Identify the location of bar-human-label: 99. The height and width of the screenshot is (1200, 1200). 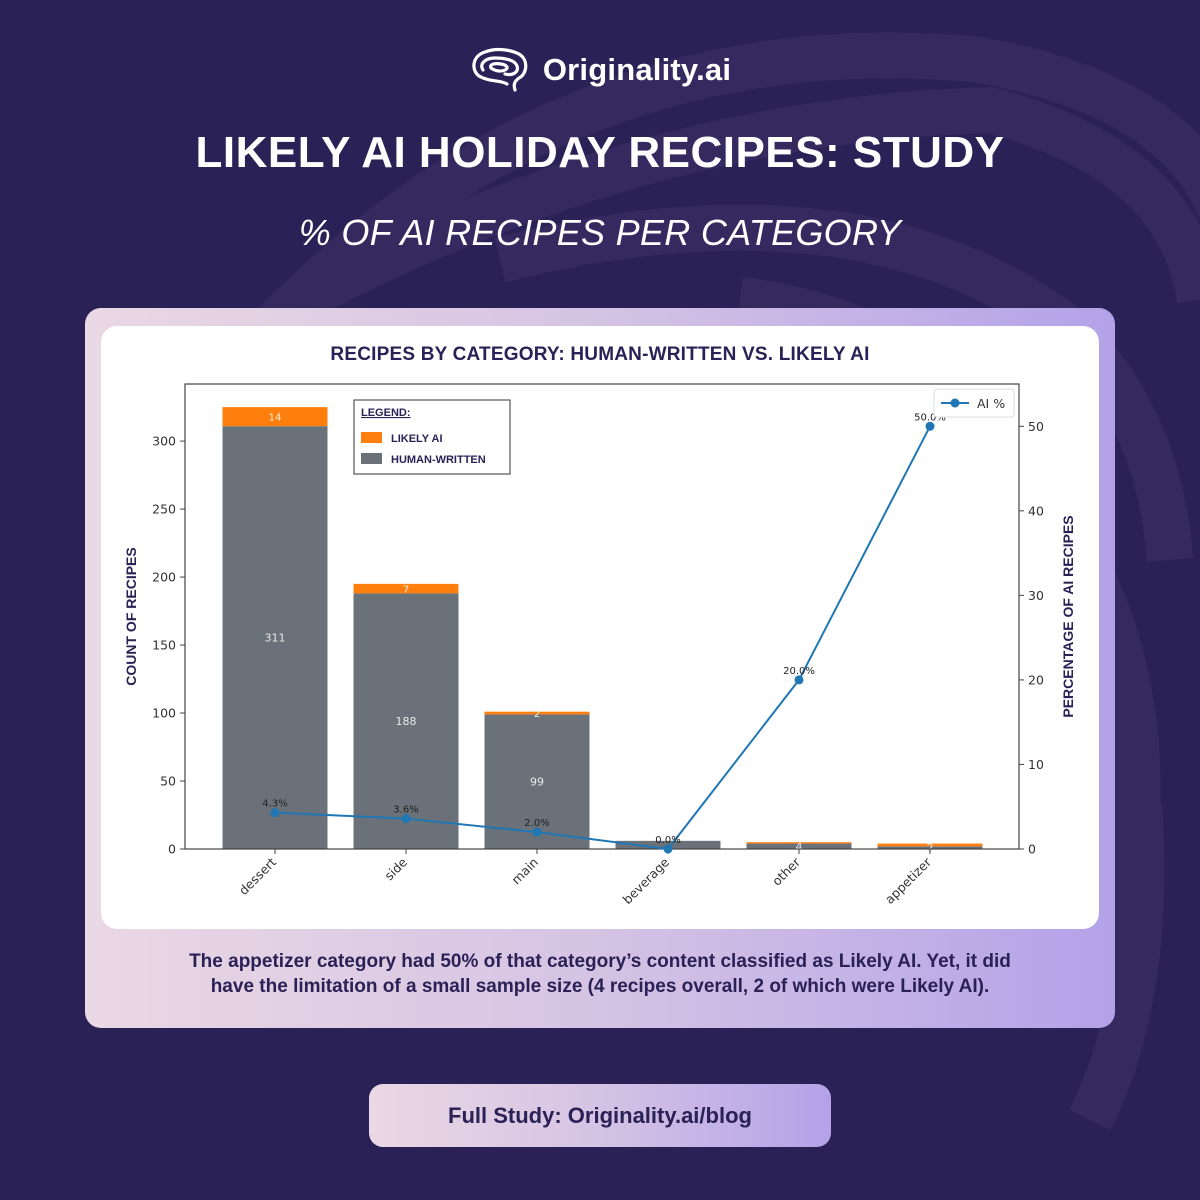
(537, 782).